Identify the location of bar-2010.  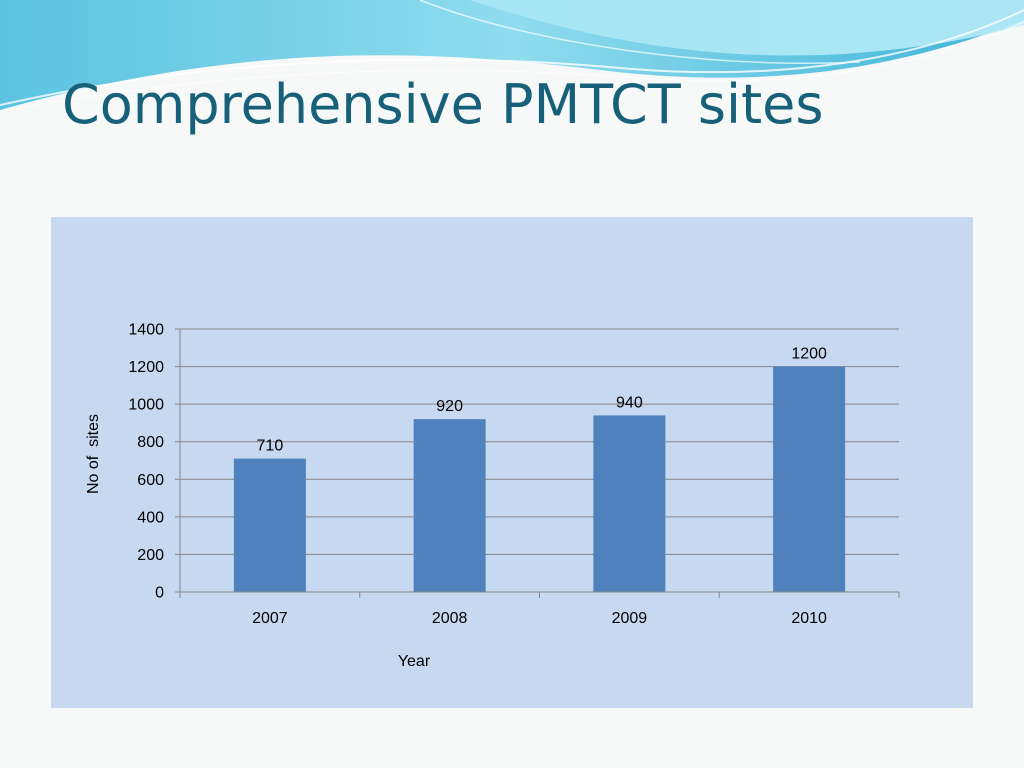
(809, 479).